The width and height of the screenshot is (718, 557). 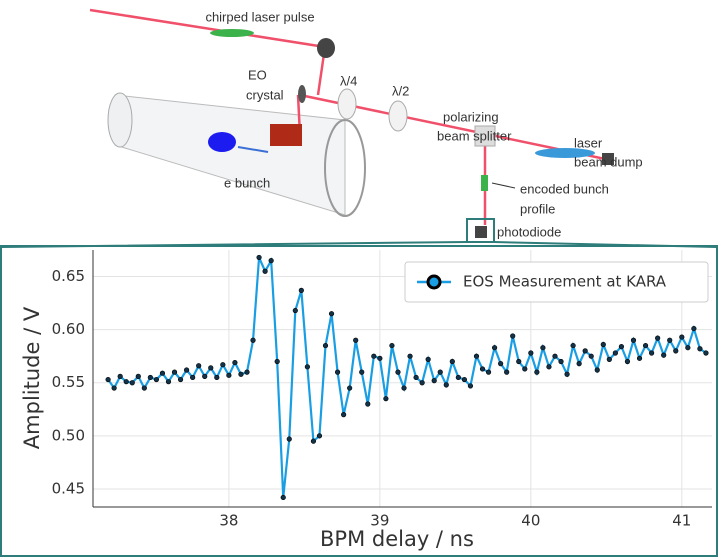 What do you see at coordinates (247, 182) in the screenshot?
I see `label: e bunch` at bounding box center [247, 182].